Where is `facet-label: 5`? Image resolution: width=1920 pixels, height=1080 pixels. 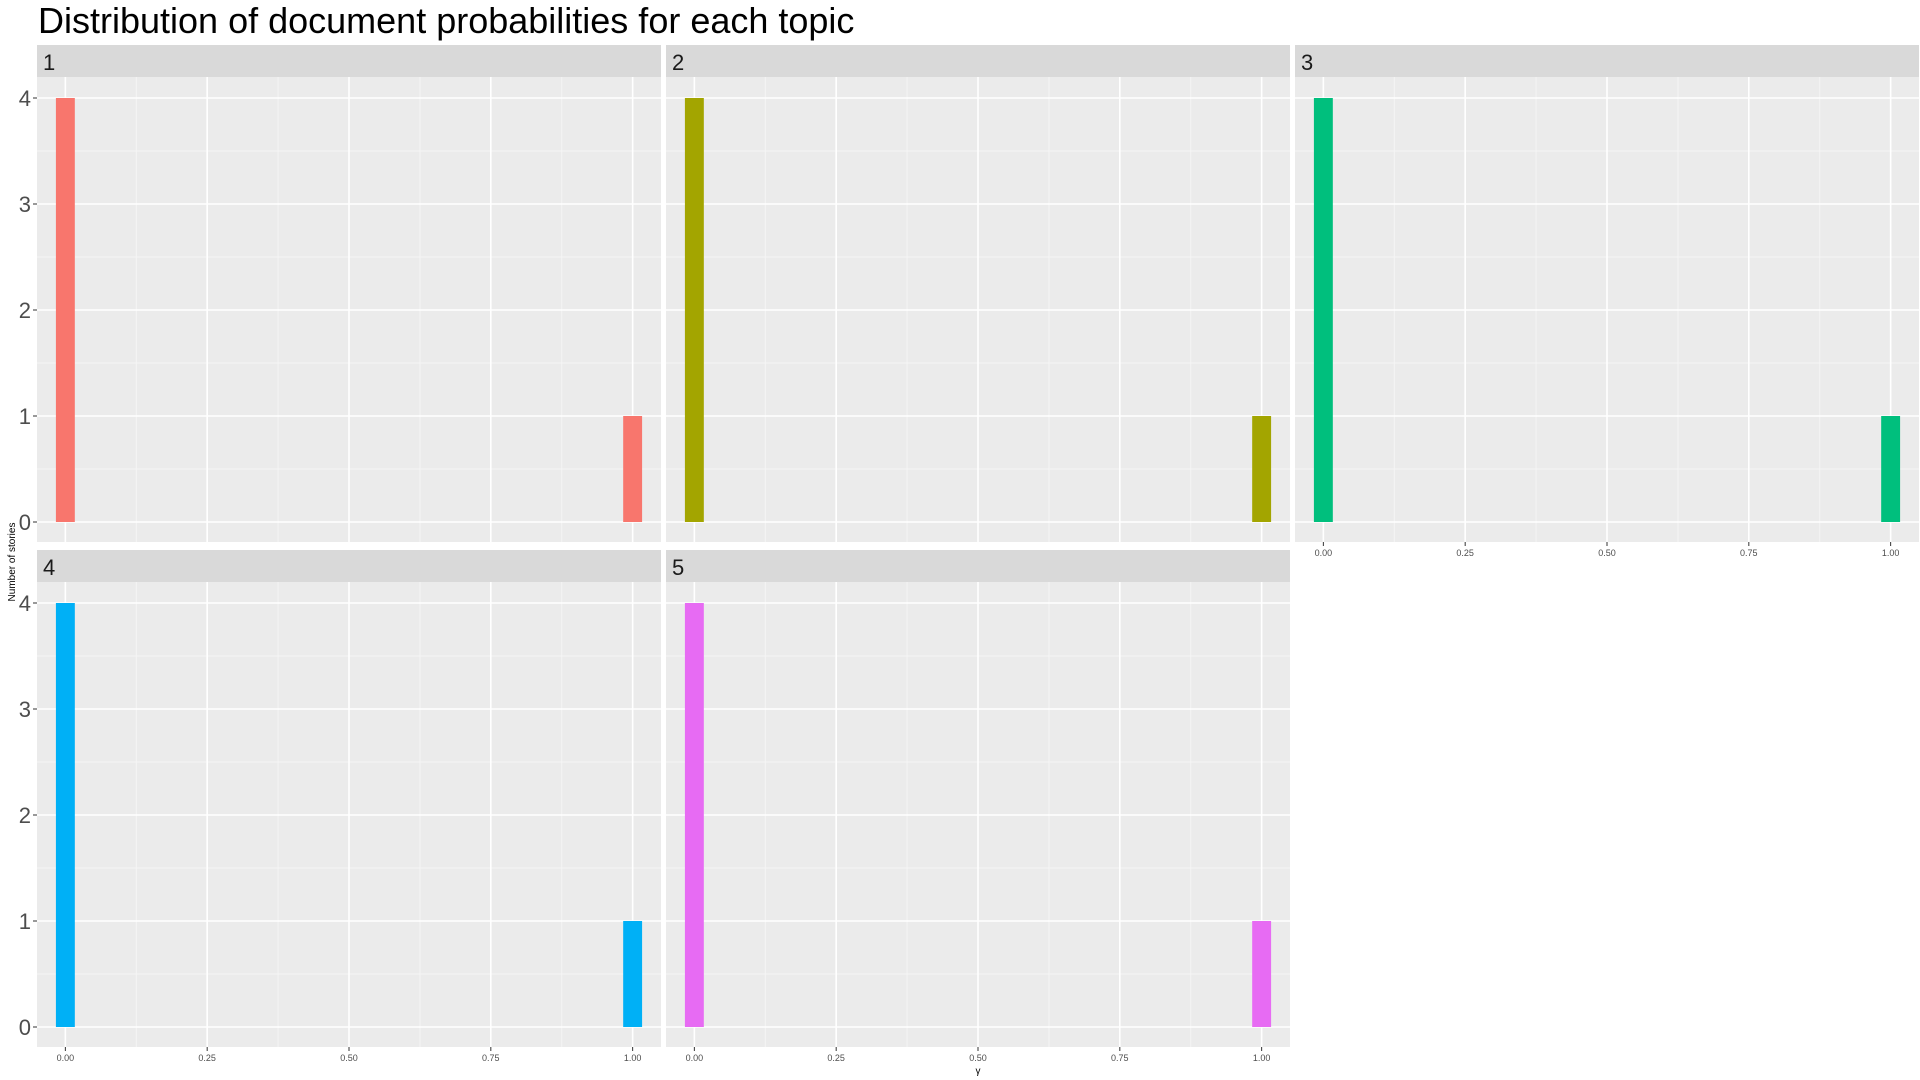 facet-label: 5 is located at coordinates (678, 567).